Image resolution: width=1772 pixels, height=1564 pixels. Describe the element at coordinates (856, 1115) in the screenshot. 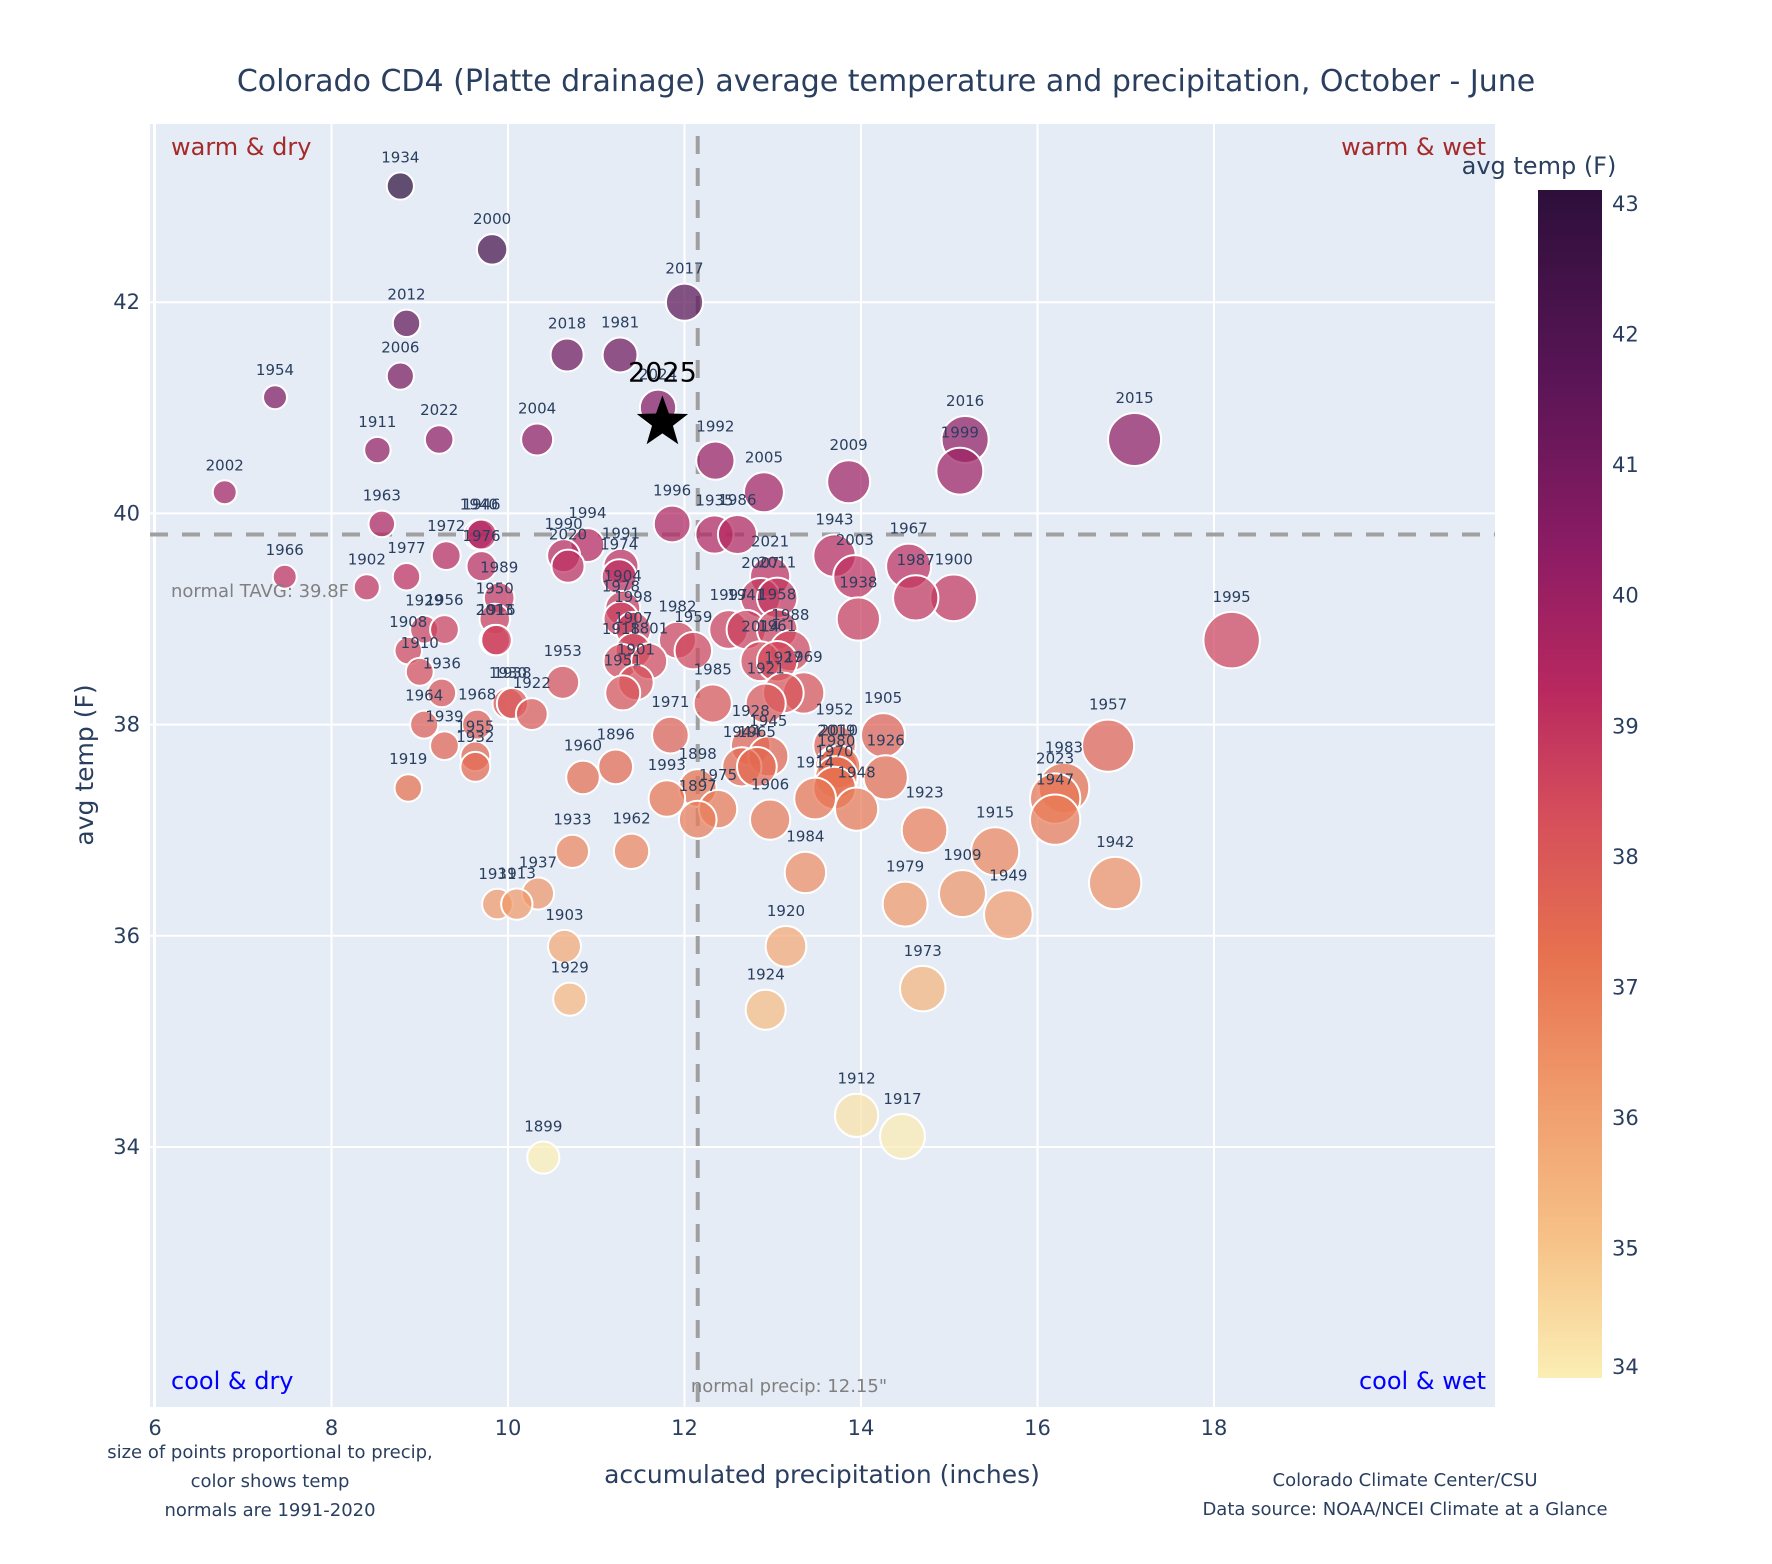

I see `data-point-1912` at that location.